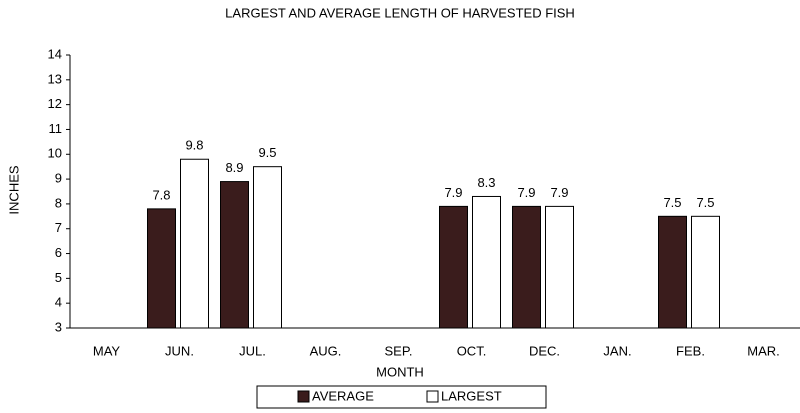  Describe the element at coordinates (55, 153) in the screenshot. I see `y-tick-label: 10` at that location.